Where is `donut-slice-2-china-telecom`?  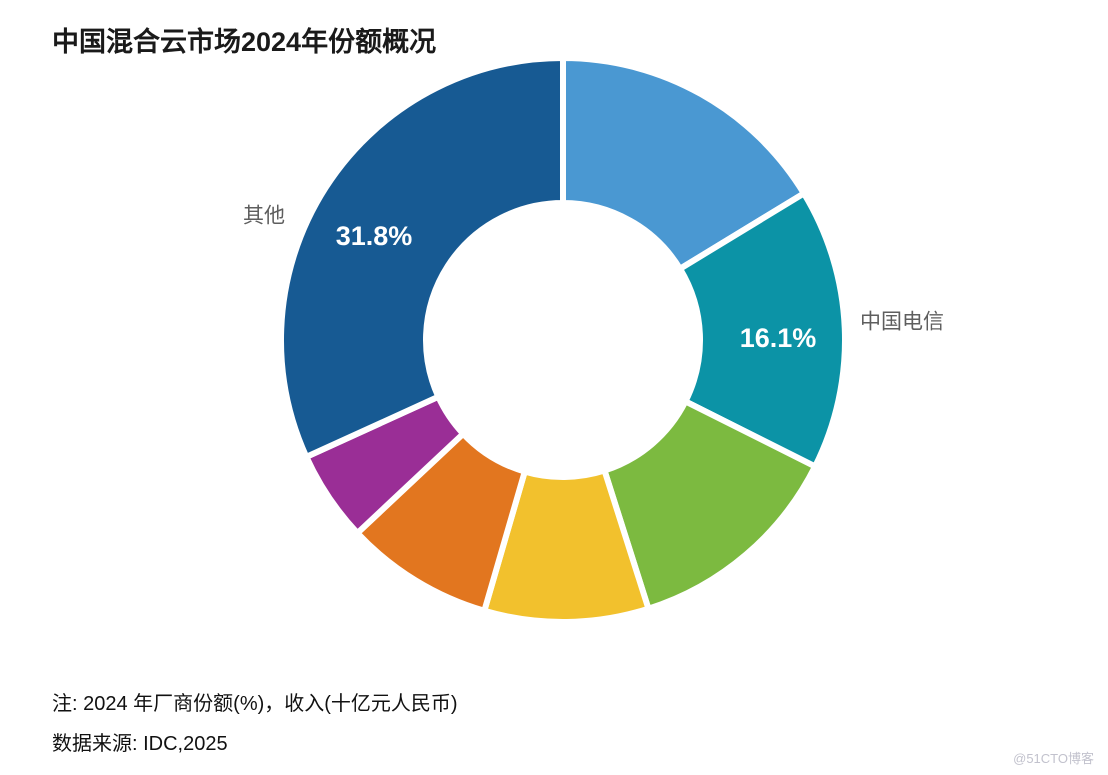 donut-slice-2-china-telecom is located at coordinates (761, 330).